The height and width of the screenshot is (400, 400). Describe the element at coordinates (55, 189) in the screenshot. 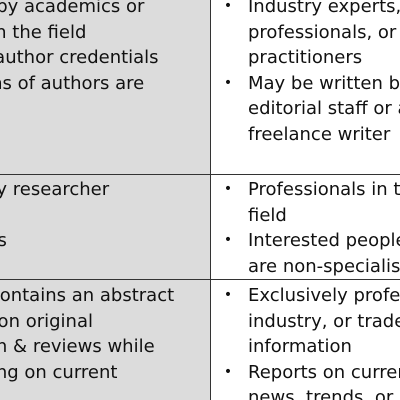

I see `text-line: larly researcher` at that location.